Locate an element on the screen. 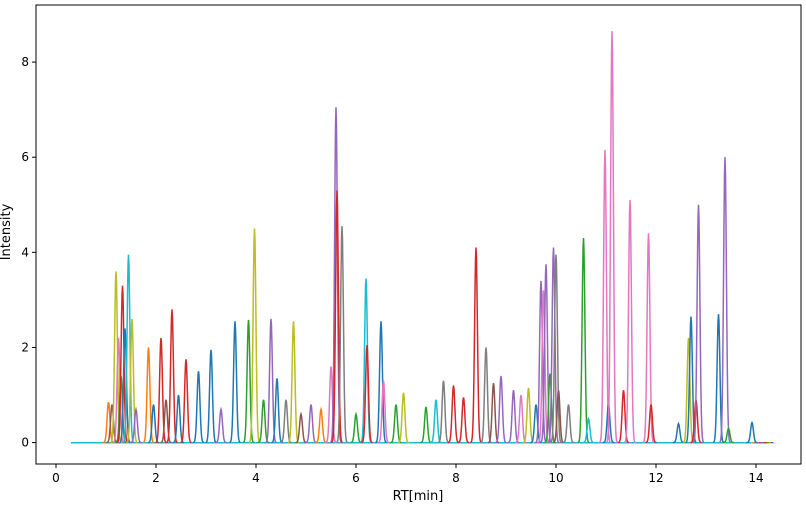 This screenshot has width=806, height=509. y-tick-label: 0 is located at coordinates (25, 443).